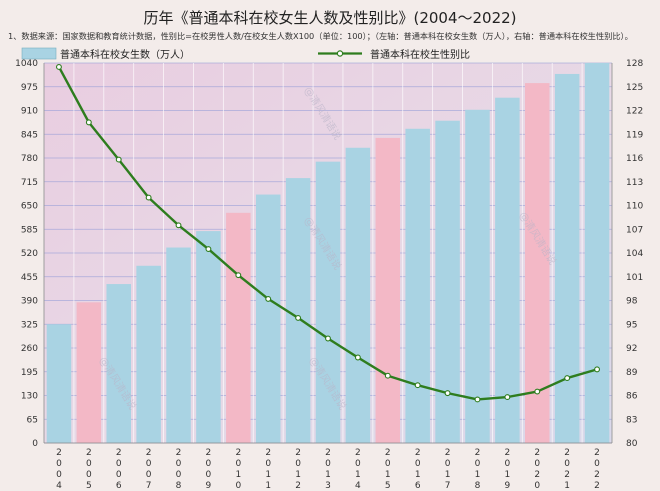 This screenshot has width=660, height=491. Describe the element at coordinates (340, 53) in the screenshot. I see `legend-line-marker` at that location.